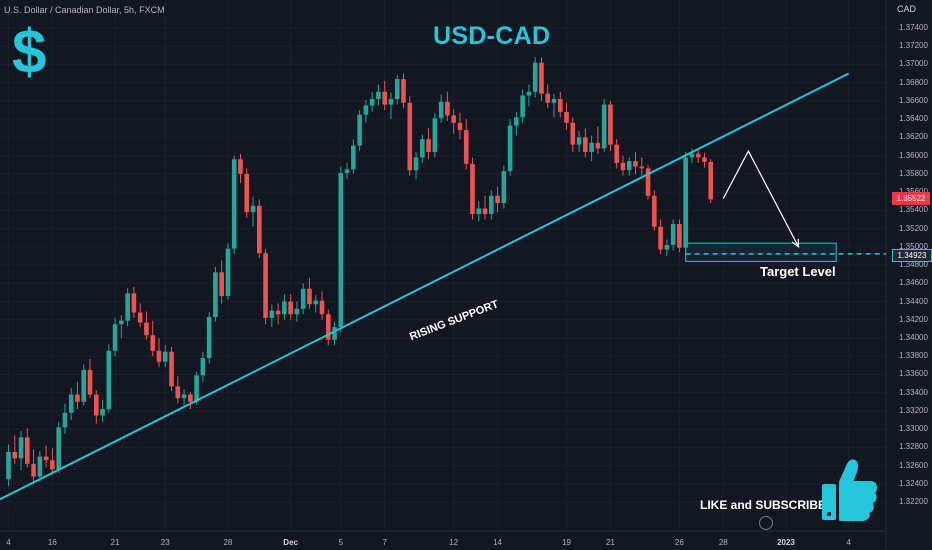 The height and width of the screenshot is (550, 932). I want to click on time-tick-label: 4, so click(848, 542).